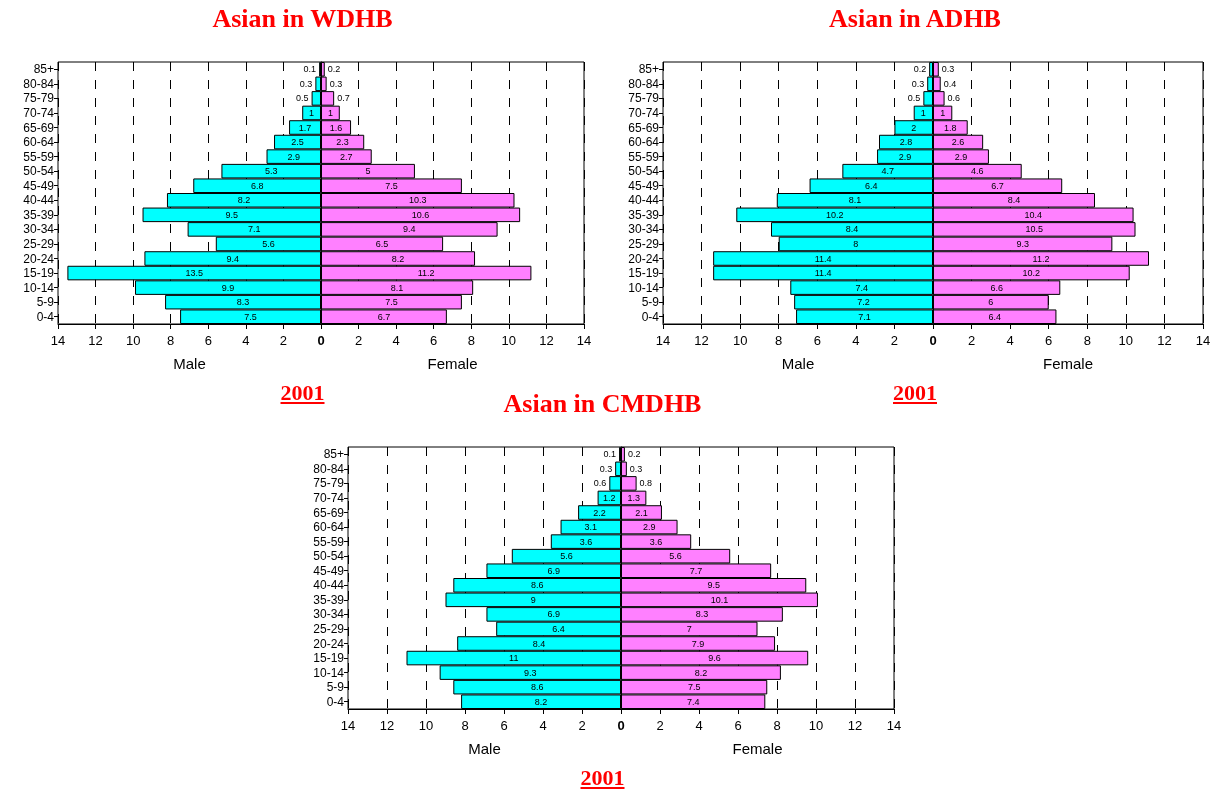 The height and width of the screenshot is (798, 1229). What do you see at coordinates (329, 585) in the screenshot?
I see `y-tick-label: 40-44` at bounding box center [329, 585].